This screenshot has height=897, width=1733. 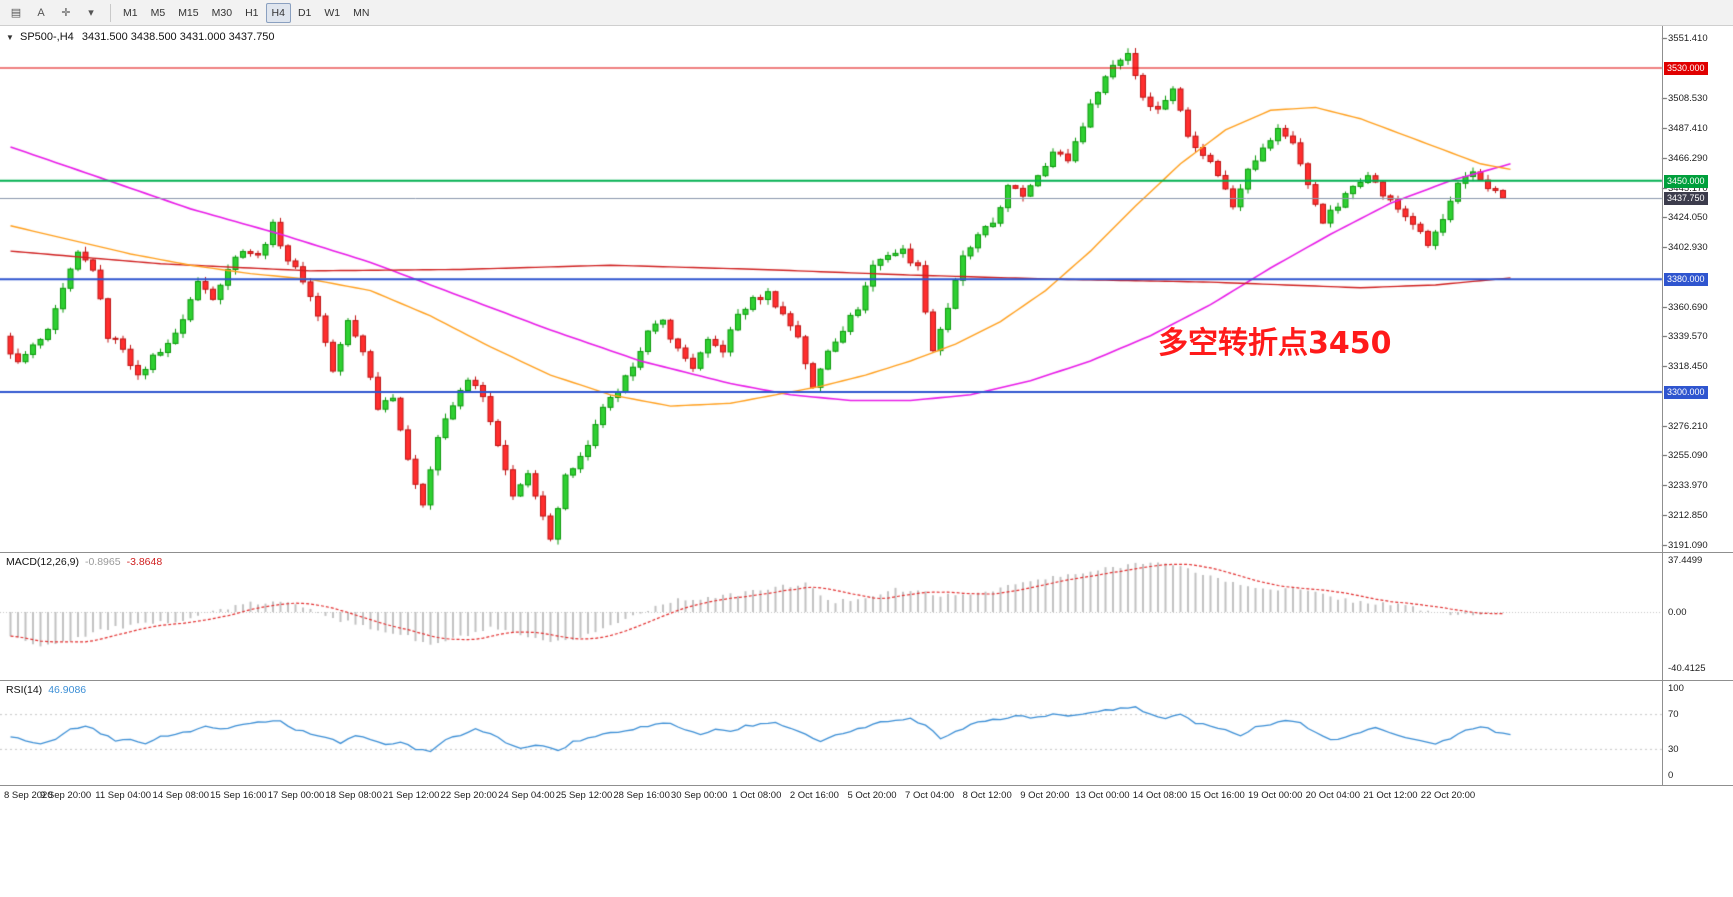 I want to click on rsi-indicator-label: RSI(14) 46.9086, so click(x=46, y=690).